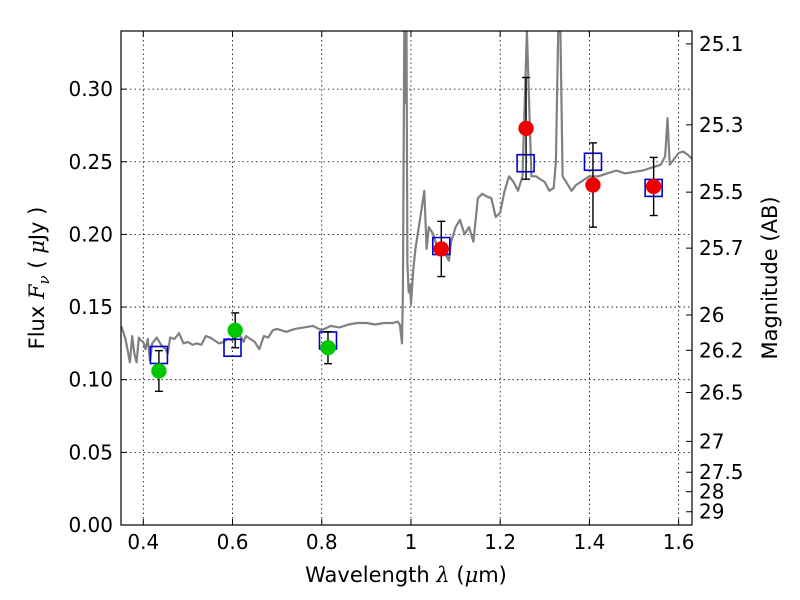 The height and width of the screenshot is (600, 800). What do you see at coordinates (721, 125) in the screenshot?
I see `mag-tick-label: 25.3` at bounding box center [721, 125].